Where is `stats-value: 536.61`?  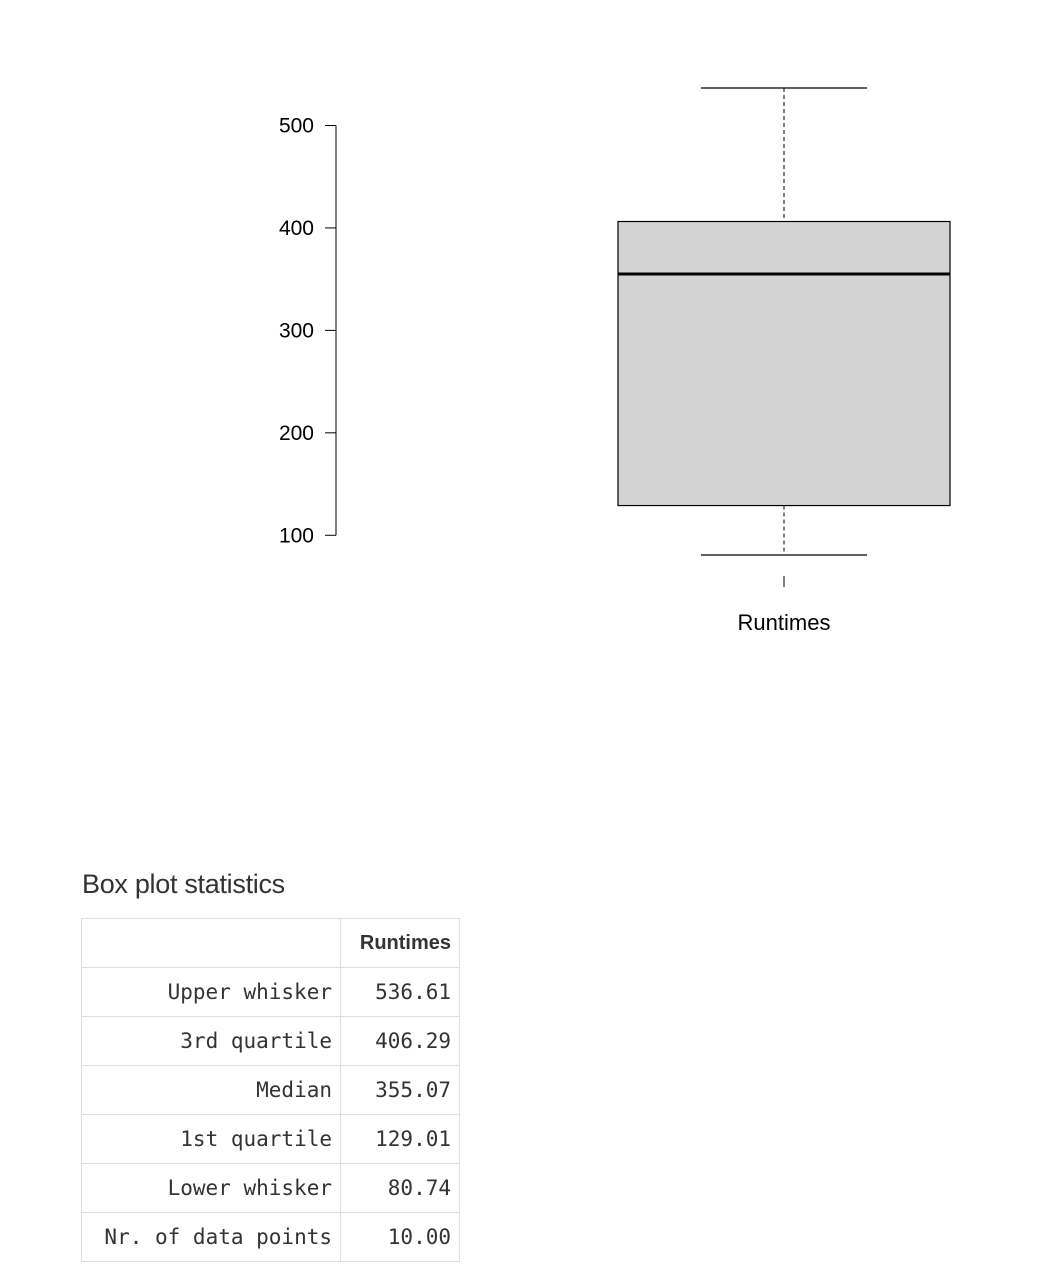 stats-value: 536.61 is located at coordinates (400, 992).